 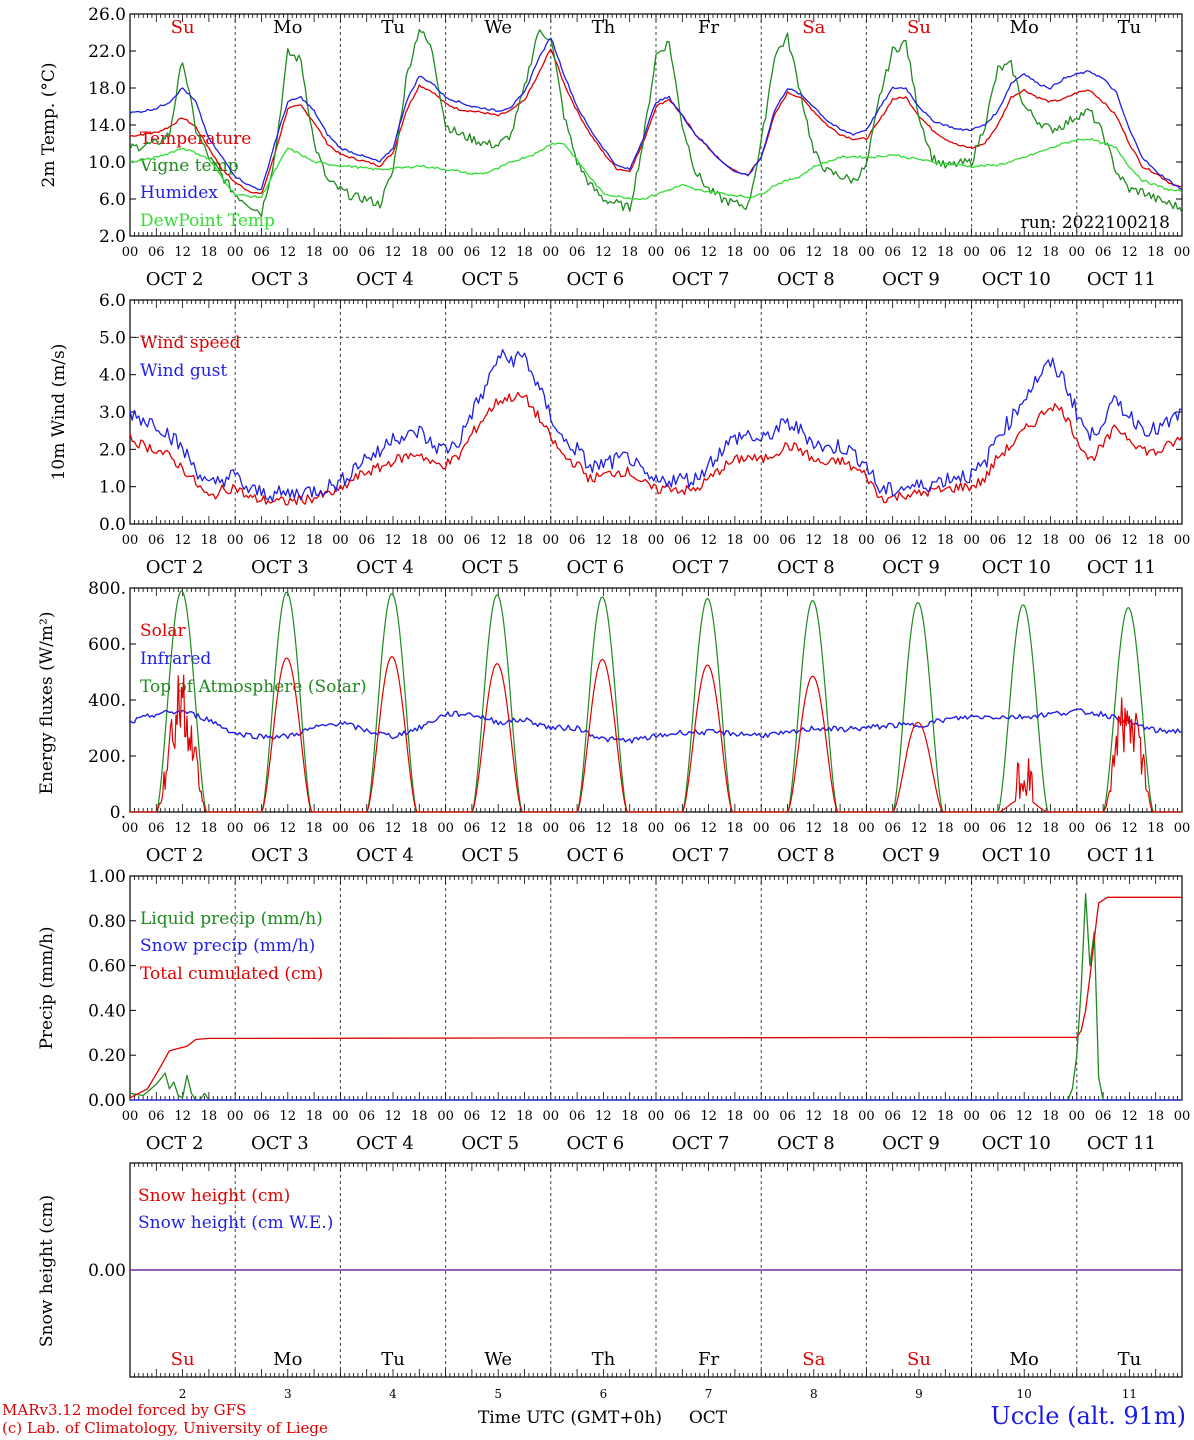 What do you see at coordinates (253, 687) in the screenshot?
I see `legend-toa-solar: Top of Atmosphere (Solar)` at bounding box center [253, 687].